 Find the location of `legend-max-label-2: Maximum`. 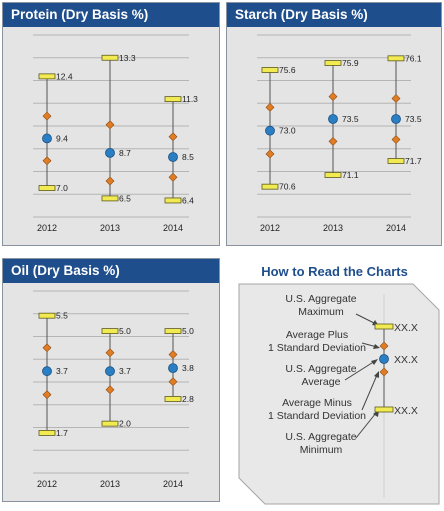

legend-max-label-2: Maximum is located at coordinates (321, 312).